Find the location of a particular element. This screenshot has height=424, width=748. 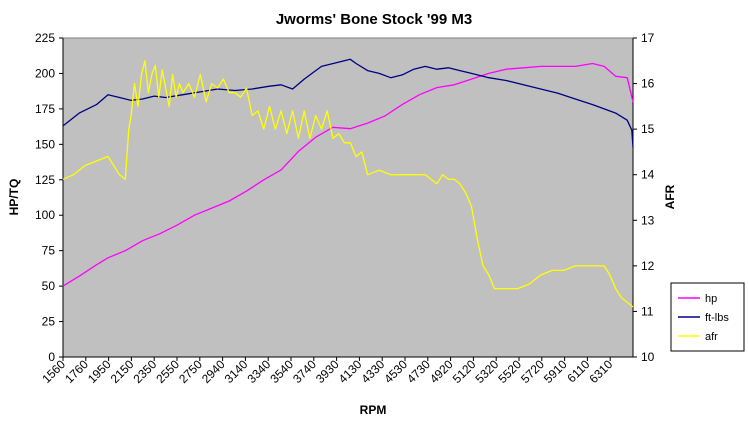

y-tick-label: 50 is located at coordinates (49, 286).